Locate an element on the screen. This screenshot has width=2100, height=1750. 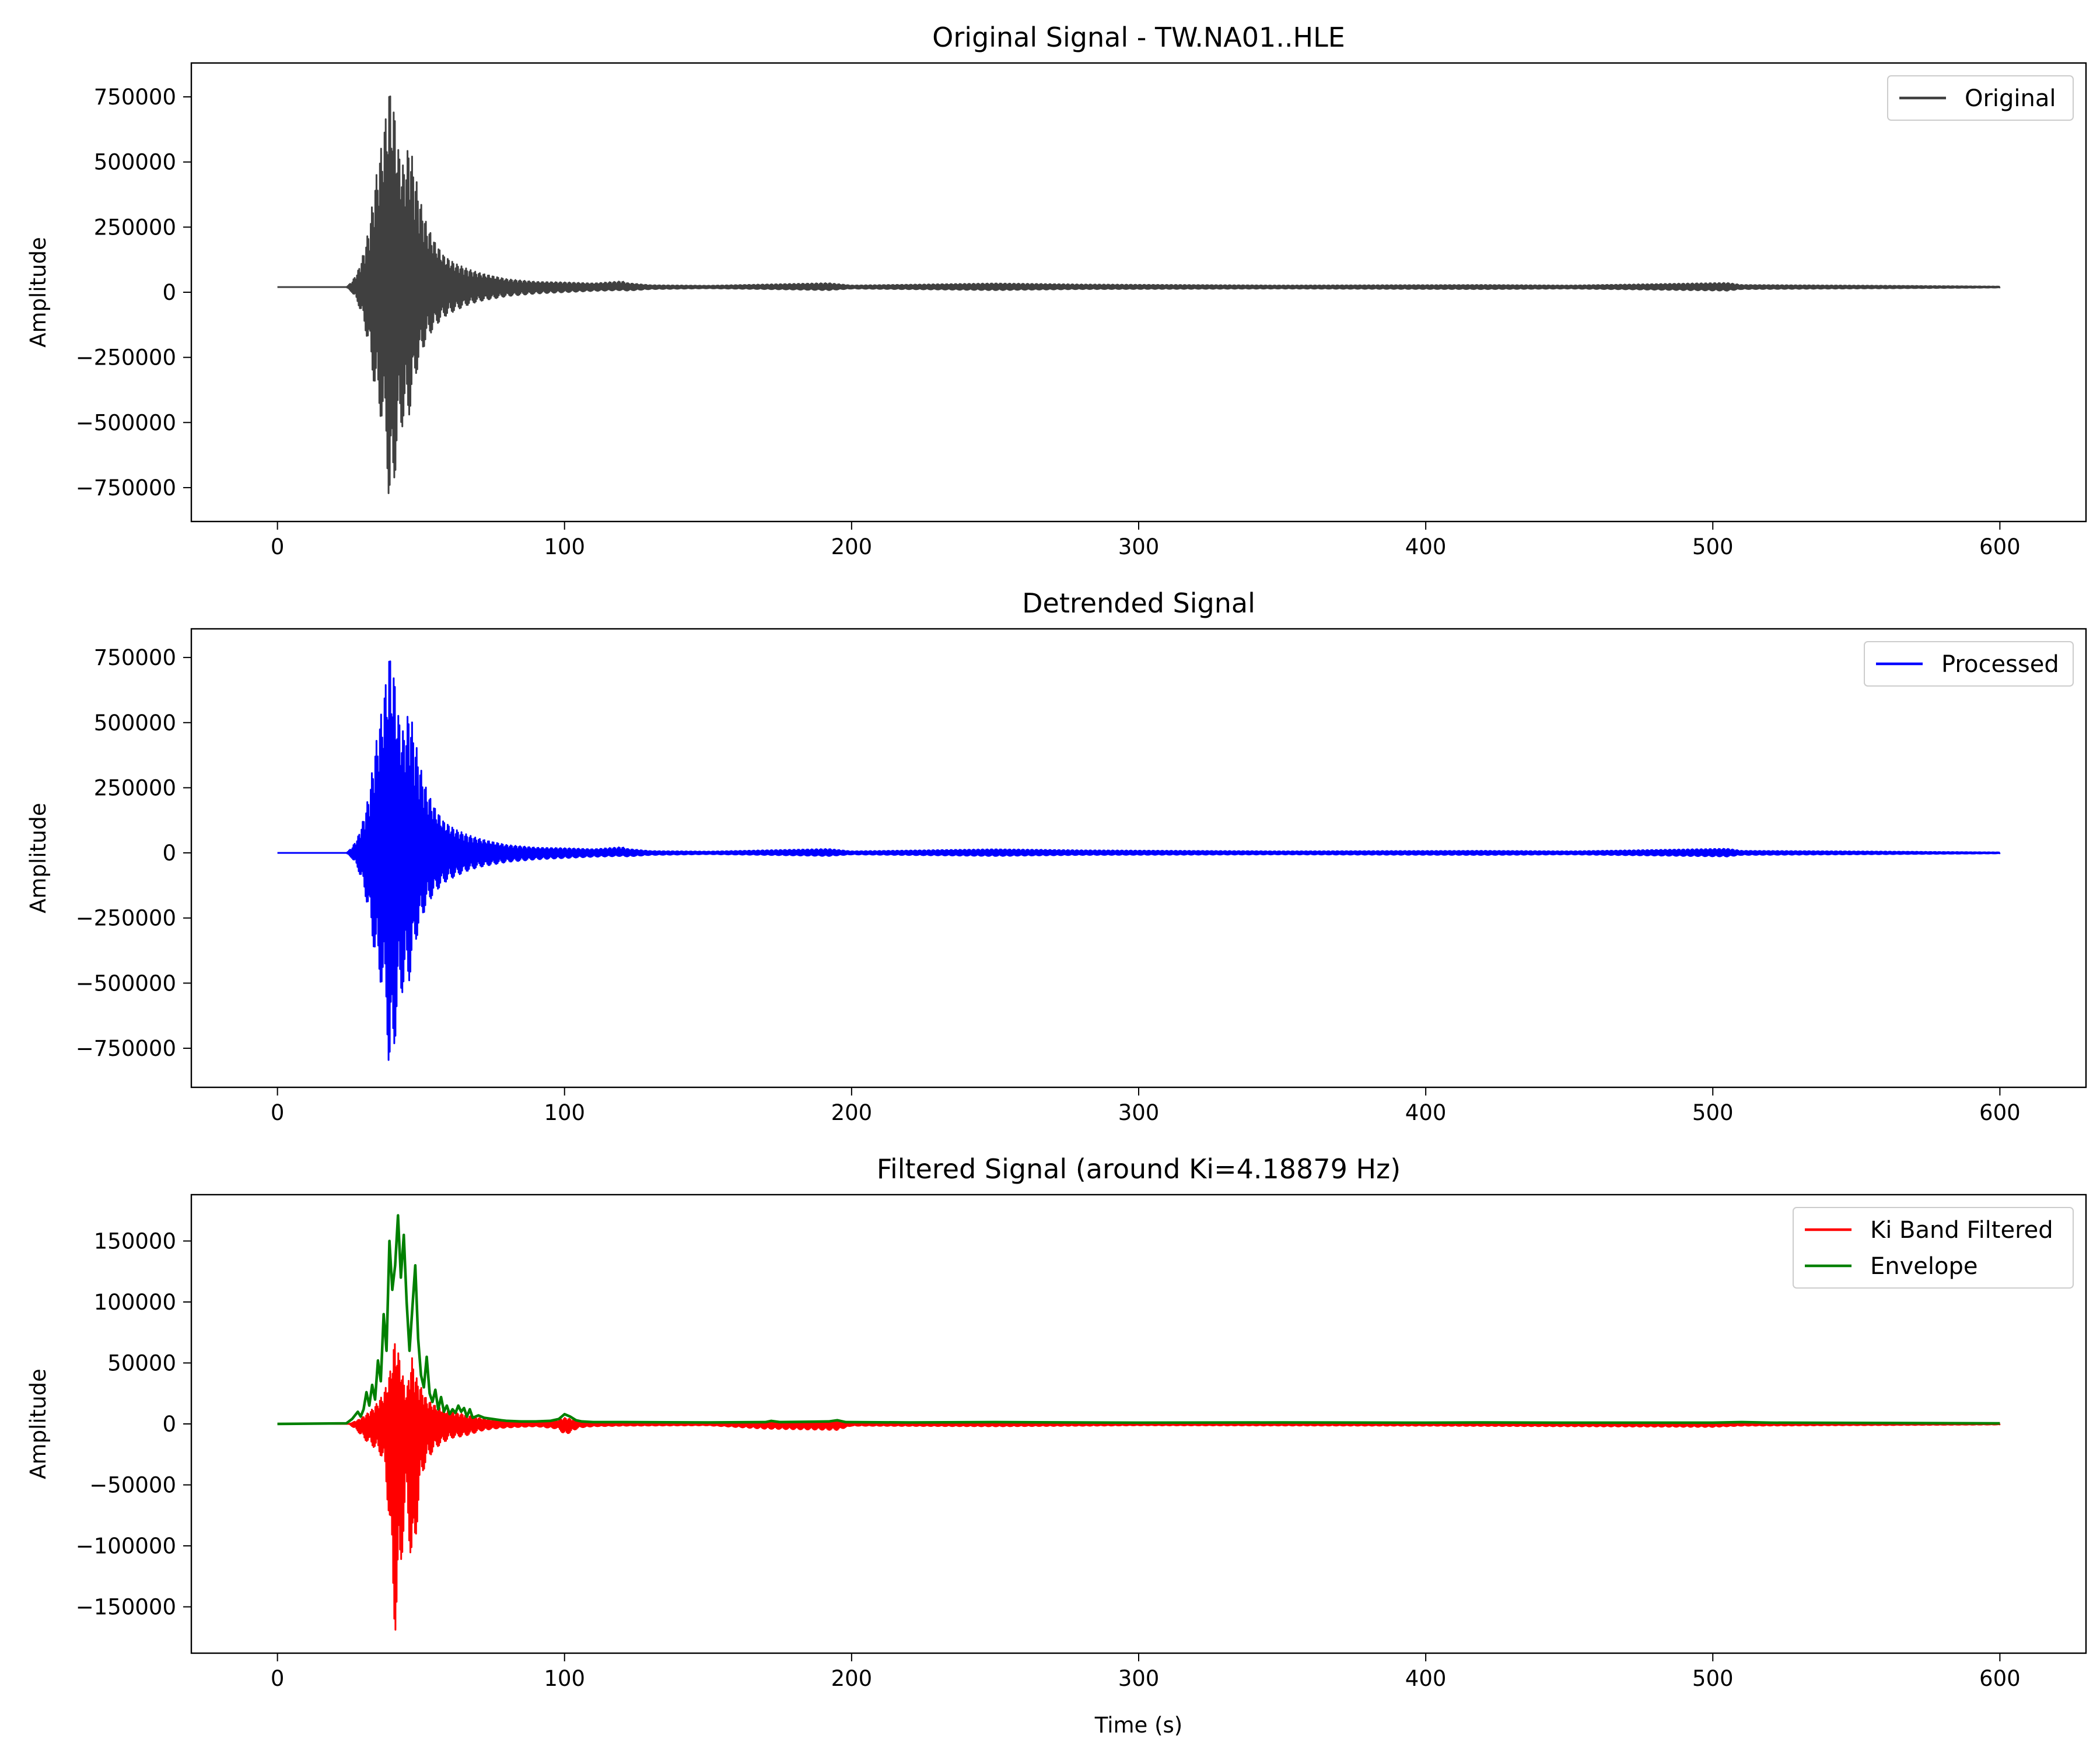
legend: Ki Band Filtered Envelope is located at coordinates (1933, 1248).